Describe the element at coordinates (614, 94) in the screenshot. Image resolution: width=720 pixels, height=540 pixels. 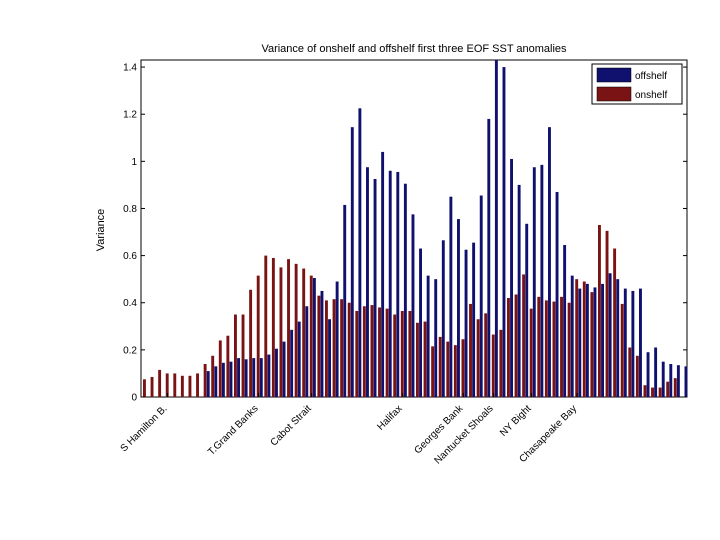
I see `legend-swatch-onshelf` at that location.